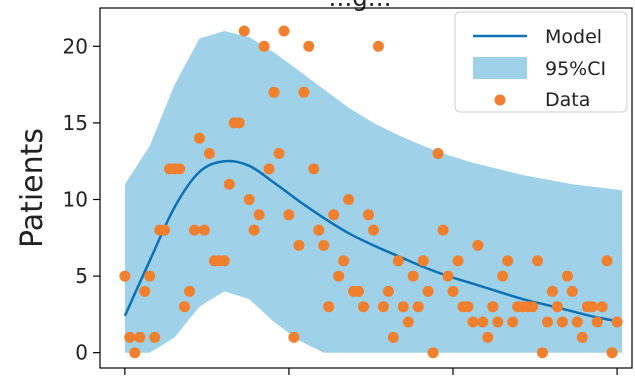 Image resolution: width=635 pixels, height=379 pixels. What do you see at coordinates (81, 353) in the screenshot?
I see `y-tick-label: 0` at bounding box center [81, 353].